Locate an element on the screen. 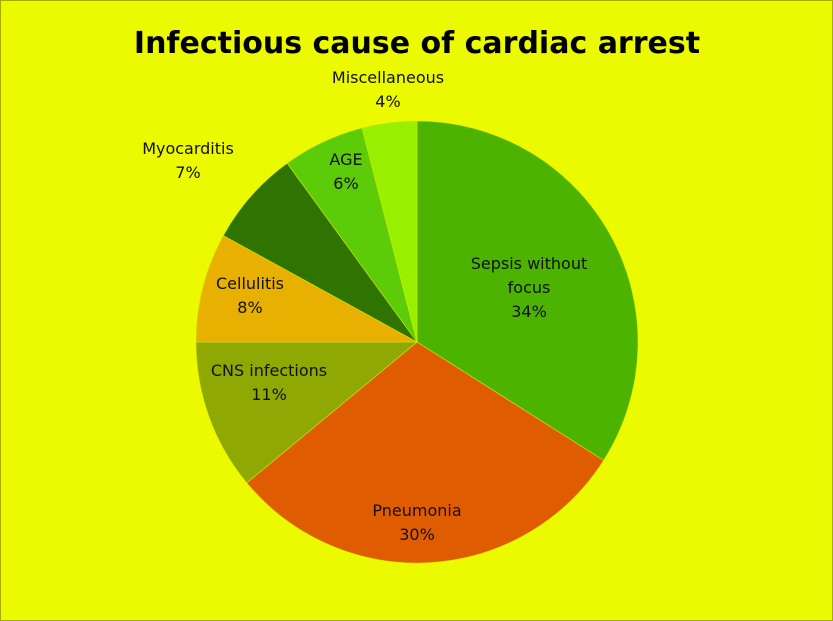 This screenshot has height=621, width=833. slice-category-label: focus is located at coordinates (529, 287).